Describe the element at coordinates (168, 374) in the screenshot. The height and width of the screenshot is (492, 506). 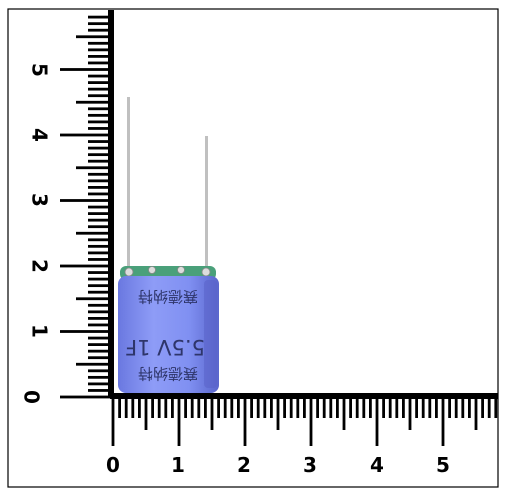
I see `capacitor-brand-bottom: 赛德纳特` at that location.